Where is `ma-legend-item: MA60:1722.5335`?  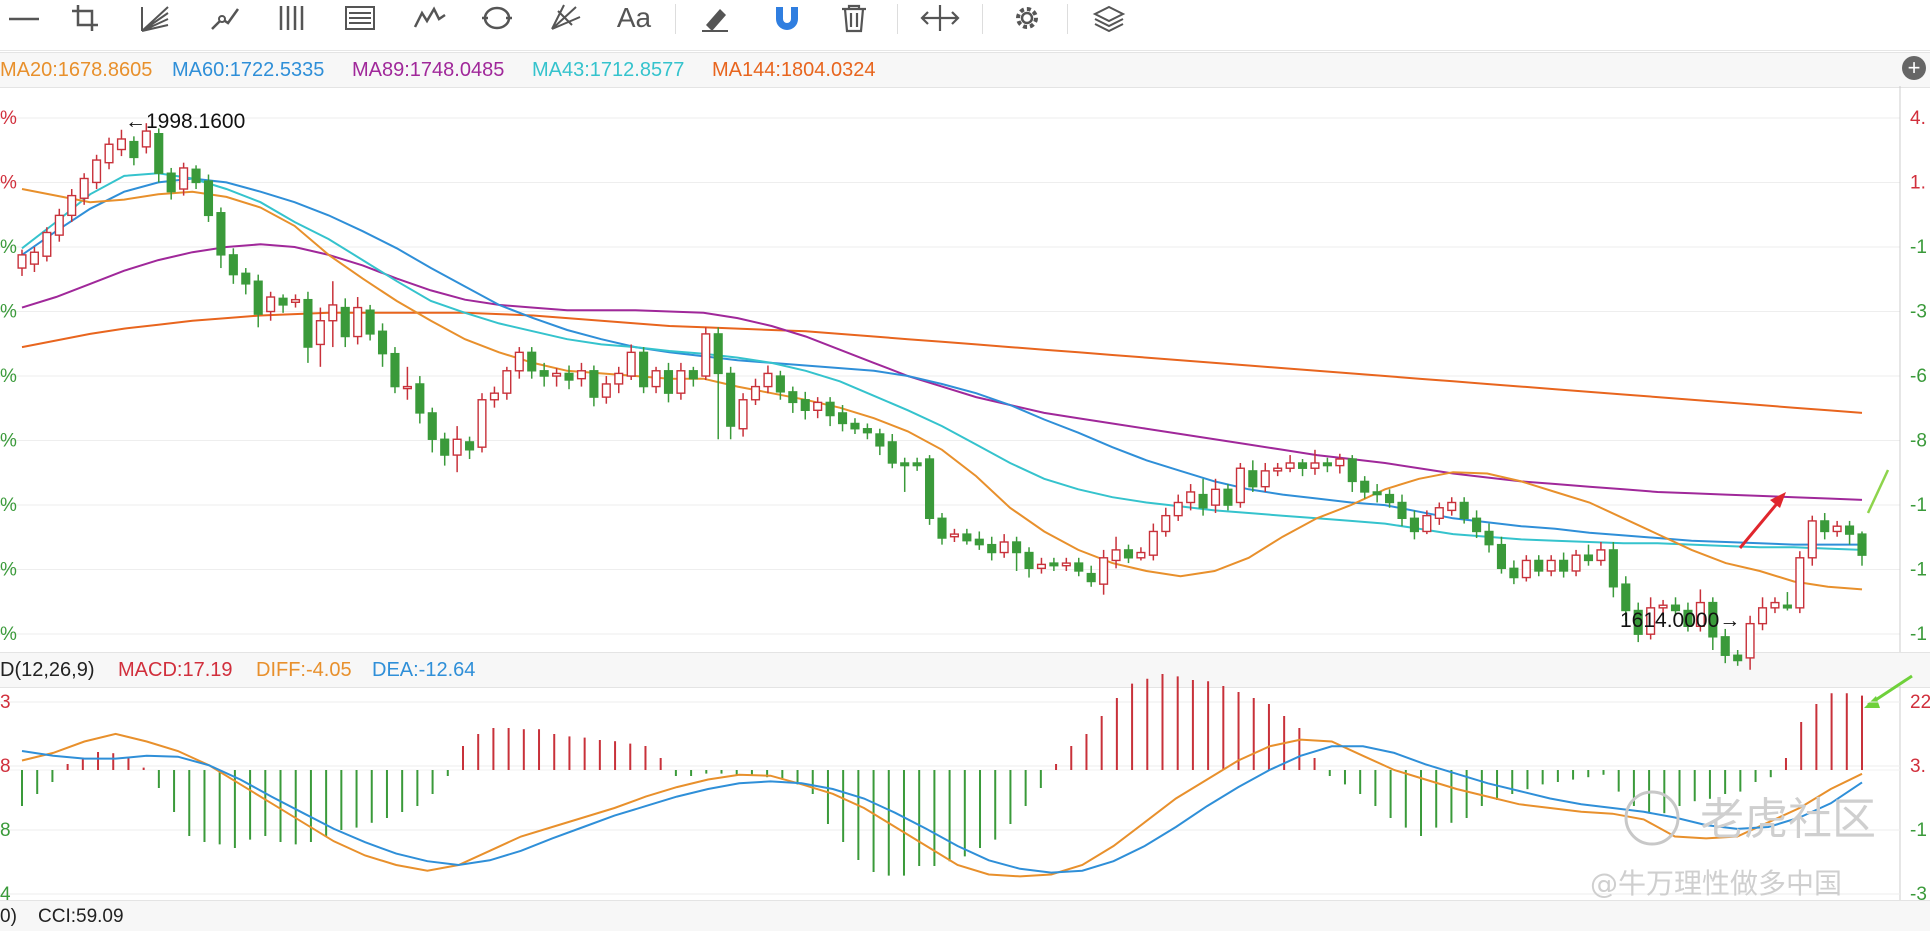
ma-legend-item: MA60:1722.5335 is located at coordinates (248, 70).